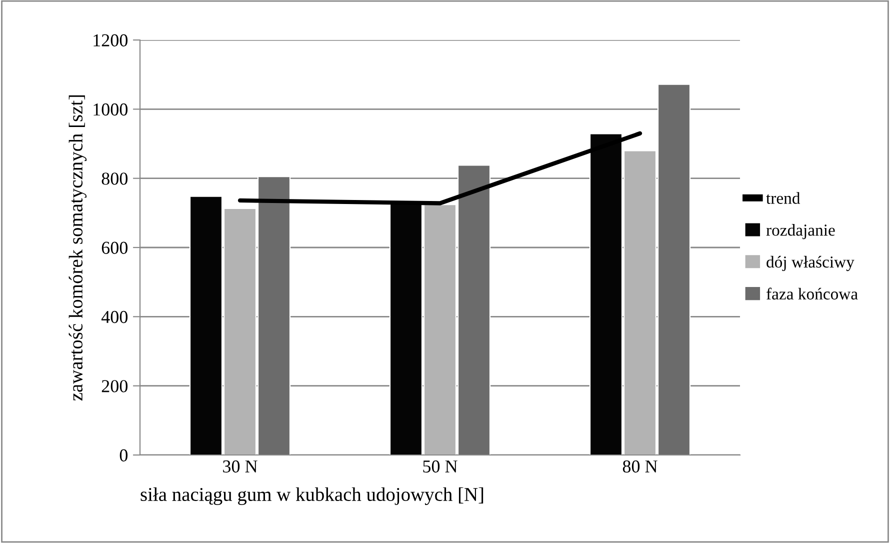 This screenshot has height=543, width=890. I want to click on y-tick-label: 1200, so click(111, 40).